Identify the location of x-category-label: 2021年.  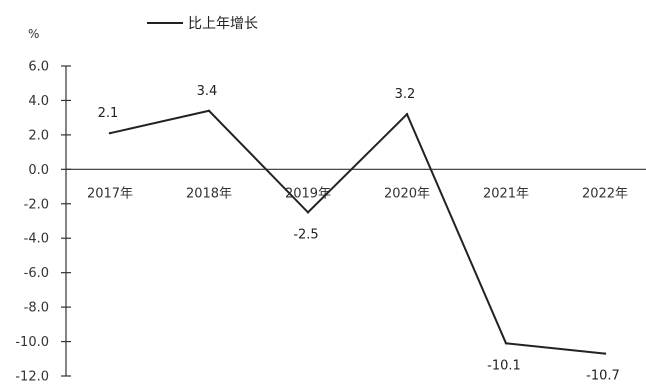
(506, 193).